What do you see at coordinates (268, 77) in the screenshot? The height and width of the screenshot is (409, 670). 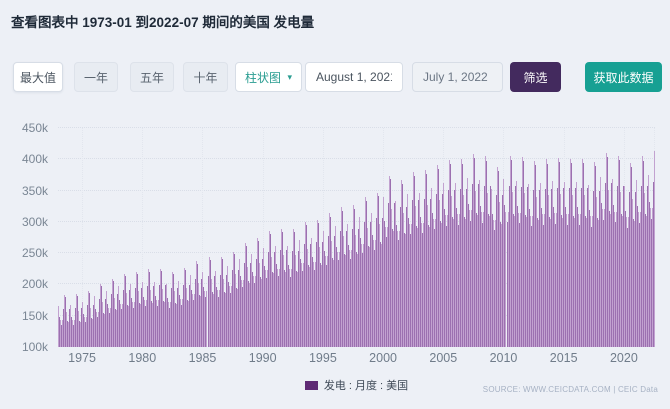 I see `chart-type-select: 柱状图 ▾` at bounding box center [268, 77].